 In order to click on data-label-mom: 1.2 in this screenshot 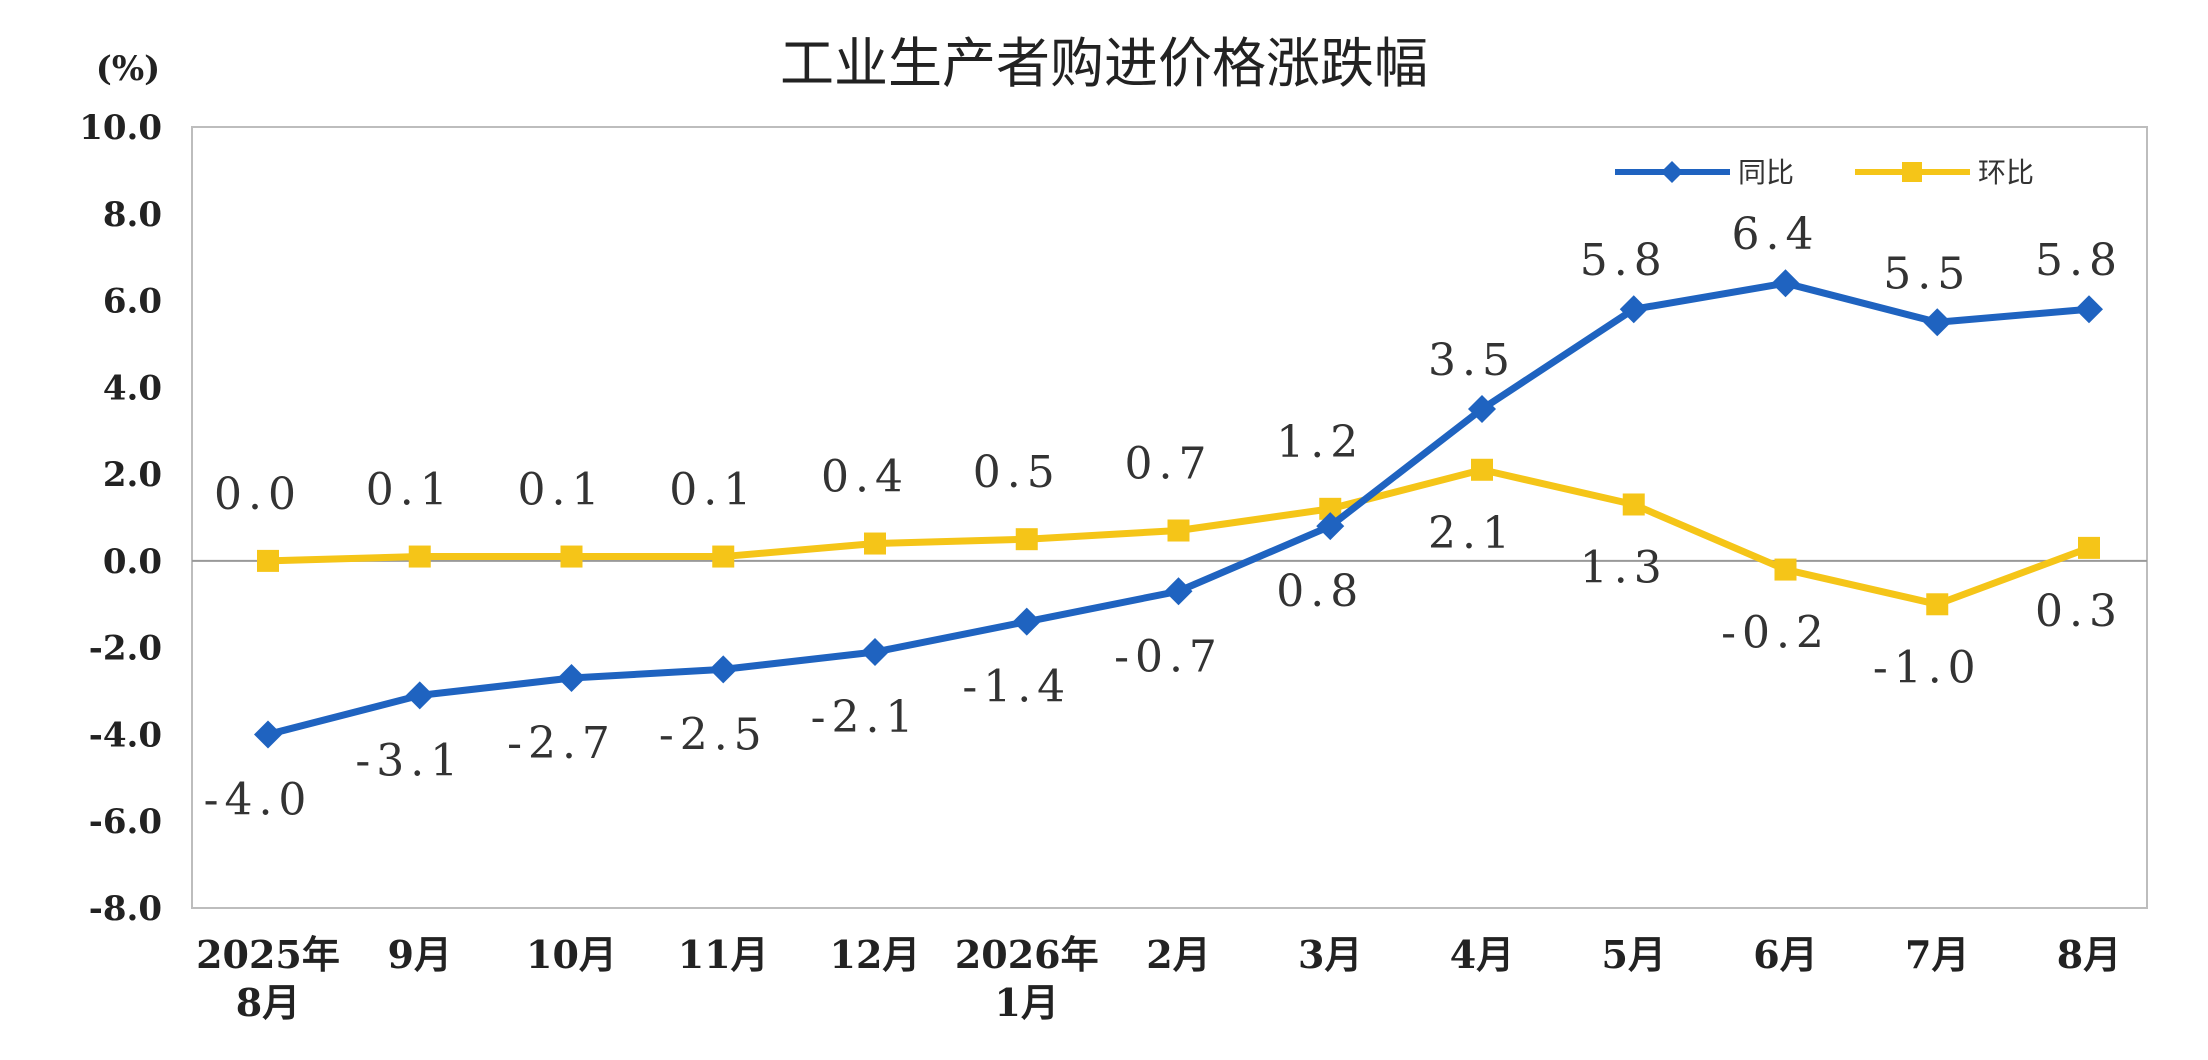, I will do `click(1320, 442)`.